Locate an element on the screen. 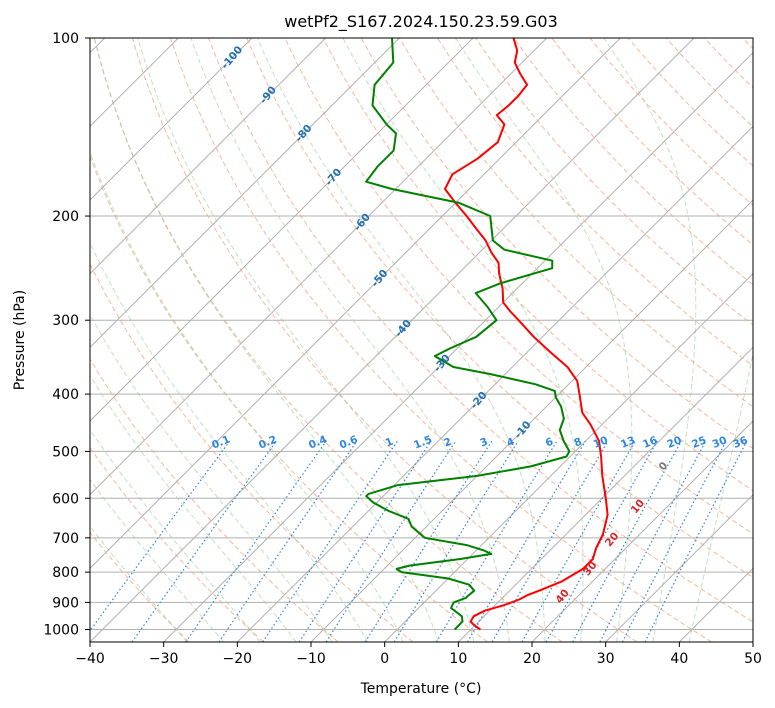 The height and width of the screenshot is (708, 775). mixing-ratio-label: 30 is located at coordinates (720, 442).